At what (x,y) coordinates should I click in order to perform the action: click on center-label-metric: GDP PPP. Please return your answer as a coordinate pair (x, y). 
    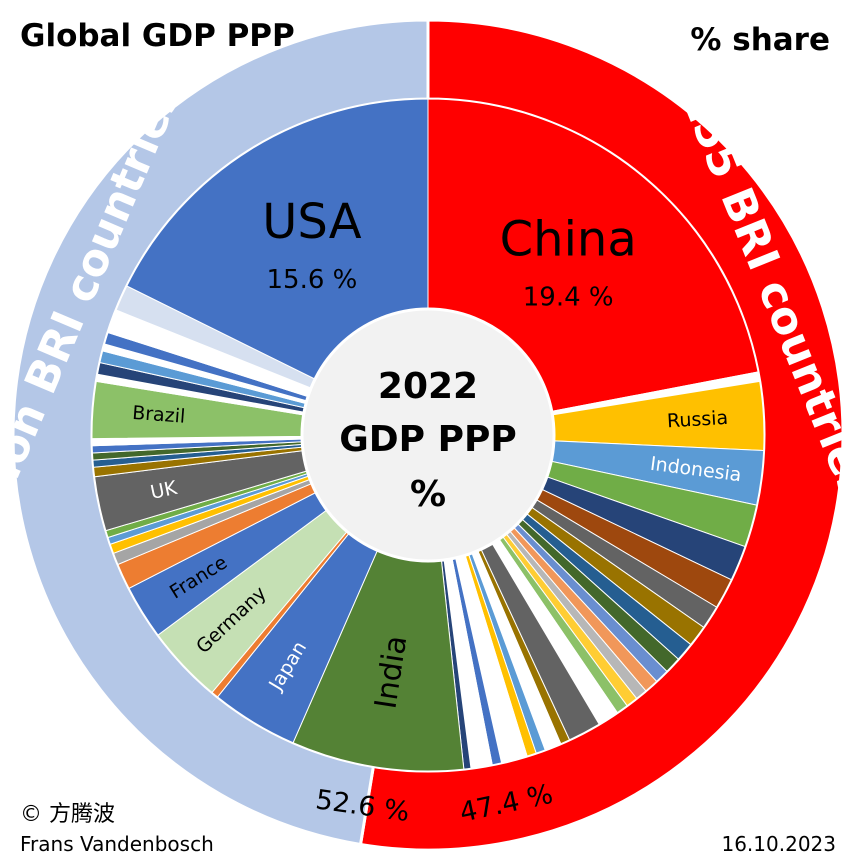
    Looking at the image, I should click on (428, 439).